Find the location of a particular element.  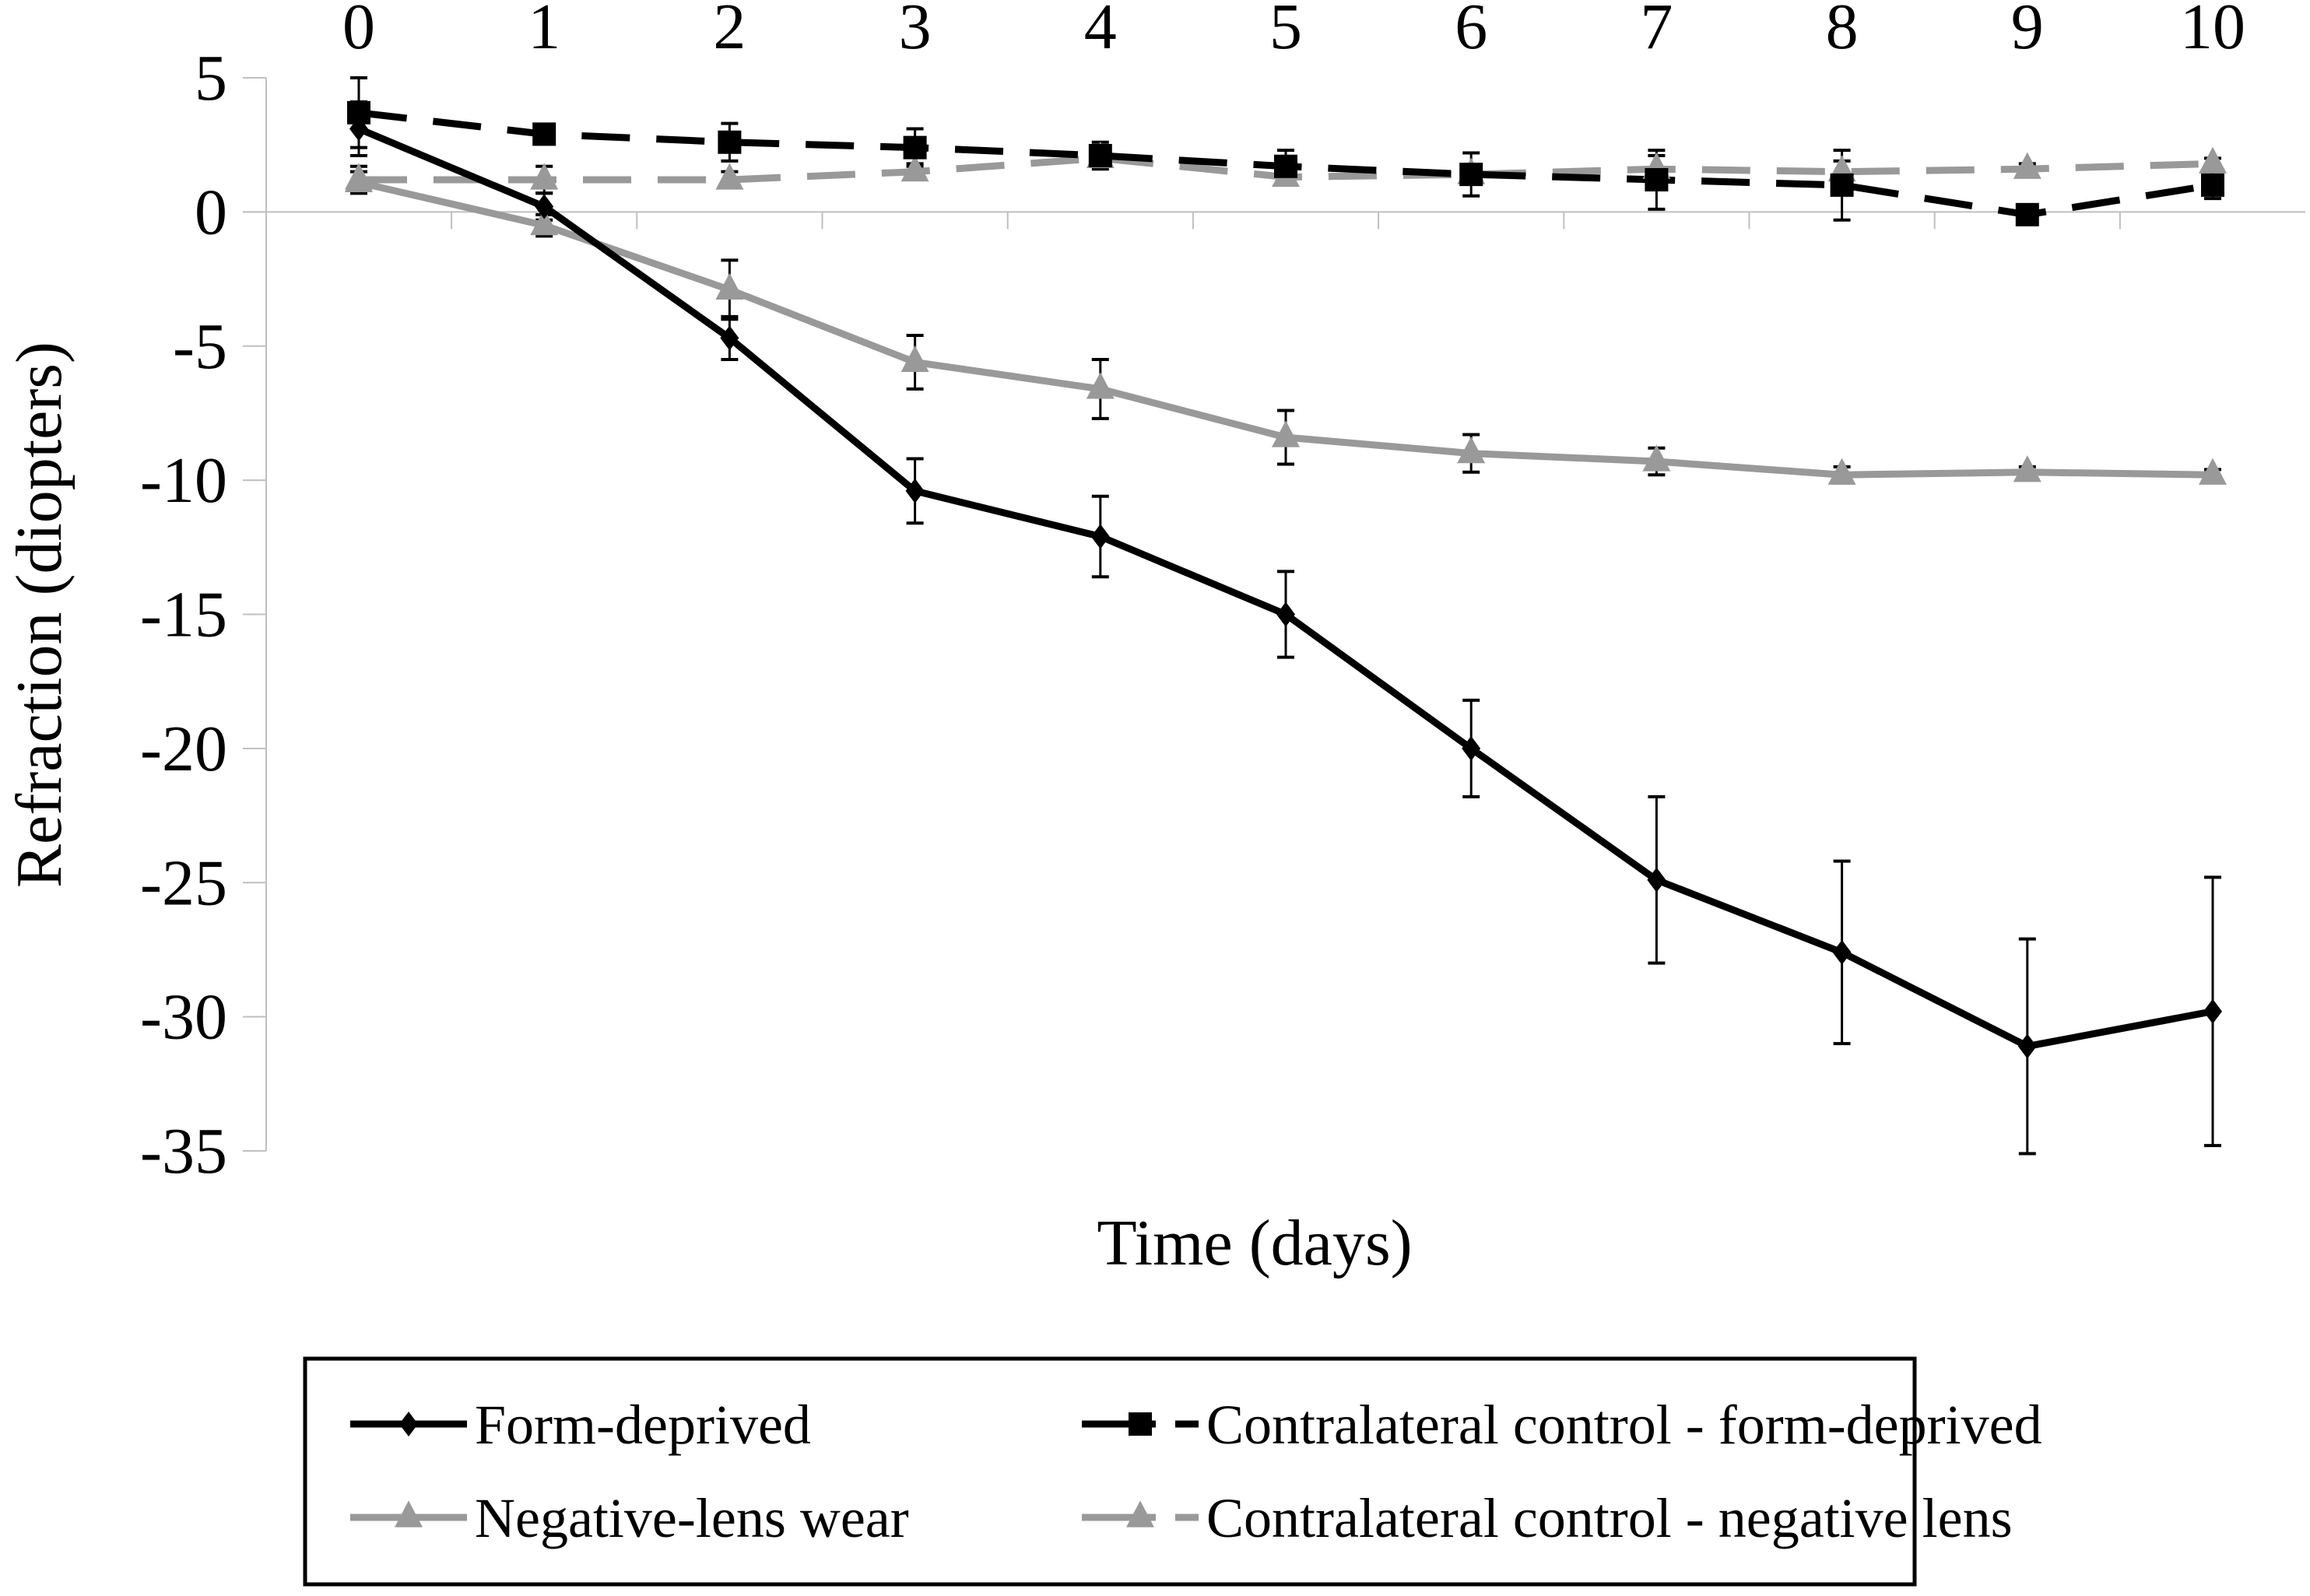

x-tick-label: 9 is located at coordinates (2027, 32).